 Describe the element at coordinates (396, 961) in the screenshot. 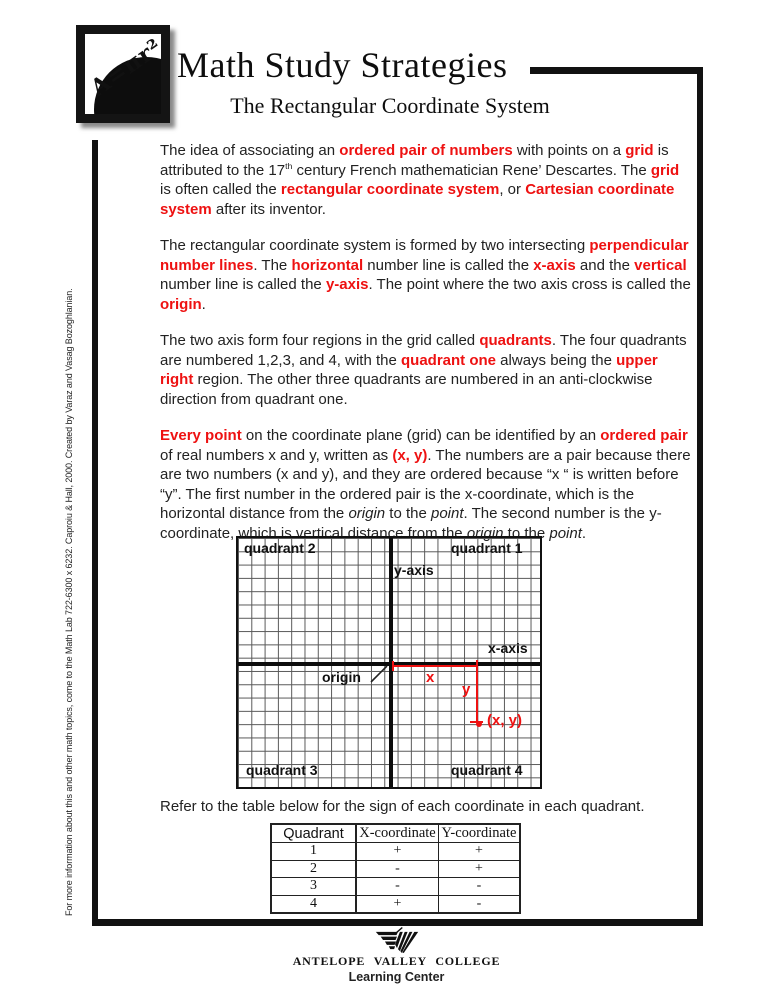

I see `college-name: ANTELOPE VALLEY COLLEGE` at that location.